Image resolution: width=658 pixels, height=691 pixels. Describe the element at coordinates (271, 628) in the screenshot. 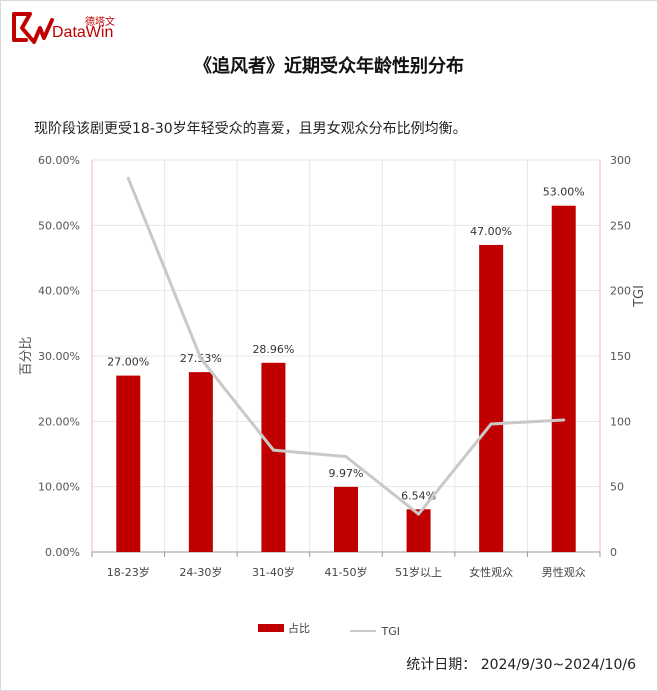

I see `legend-bar-swatch` at that location.